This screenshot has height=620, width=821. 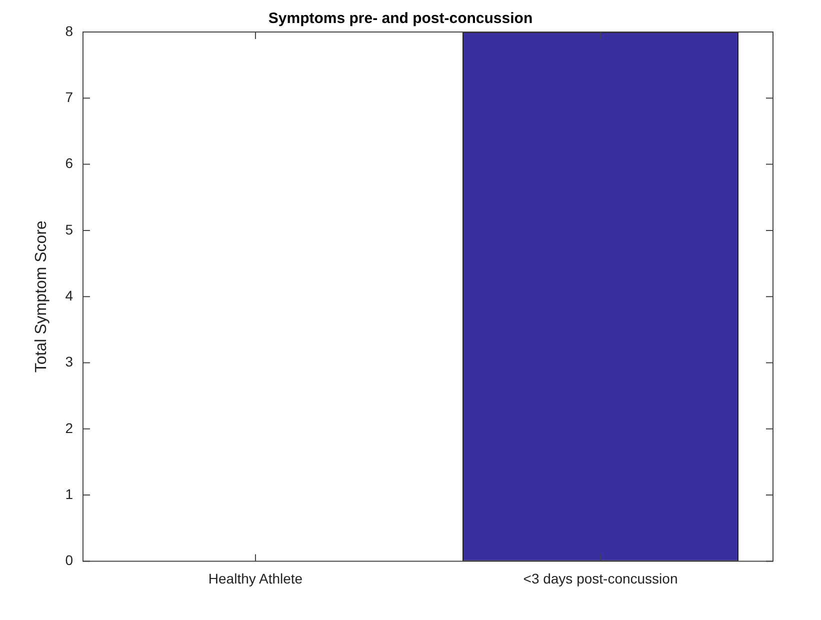 I want to click on y-tick-label: 6, so click(x=69, y=163).